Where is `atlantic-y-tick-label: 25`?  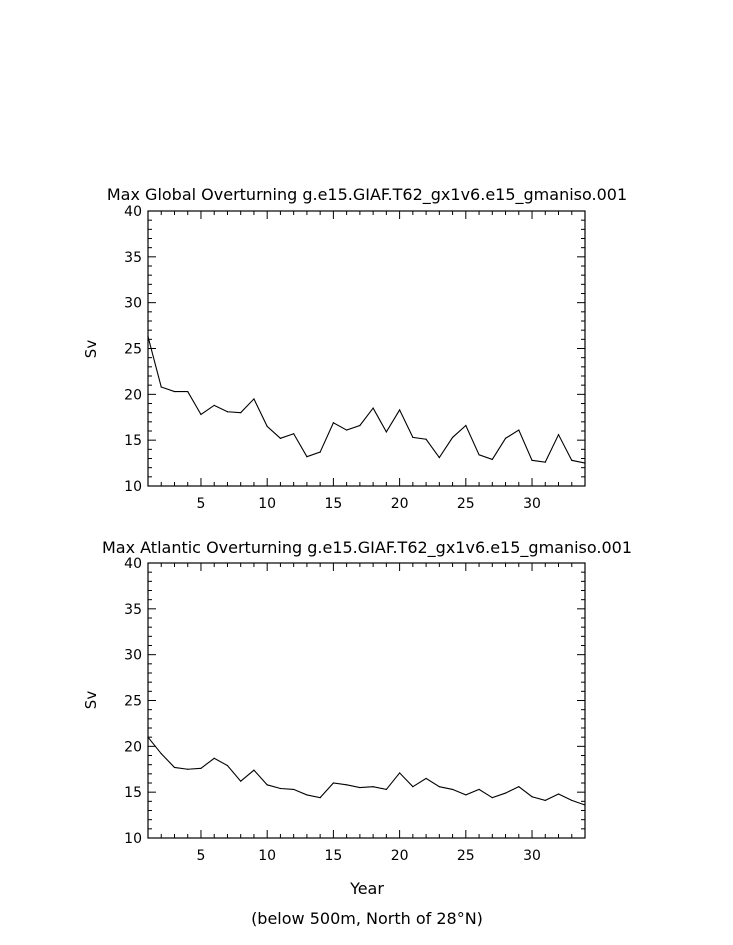
atlantic-y-tick-label: 25 is located at coordinates (133, 702).